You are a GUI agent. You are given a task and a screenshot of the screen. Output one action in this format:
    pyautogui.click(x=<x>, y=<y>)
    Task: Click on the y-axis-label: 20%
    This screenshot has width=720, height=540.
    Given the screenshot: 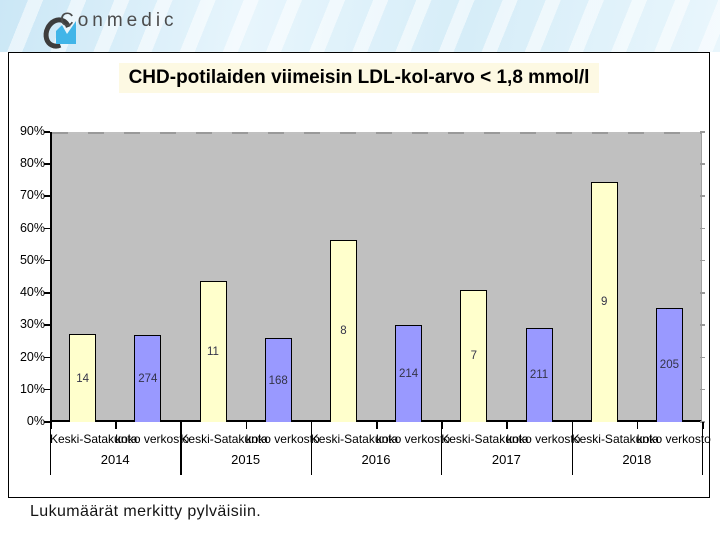 What is the action you would take?
    pyautogui.click(x=32, y=356)
    